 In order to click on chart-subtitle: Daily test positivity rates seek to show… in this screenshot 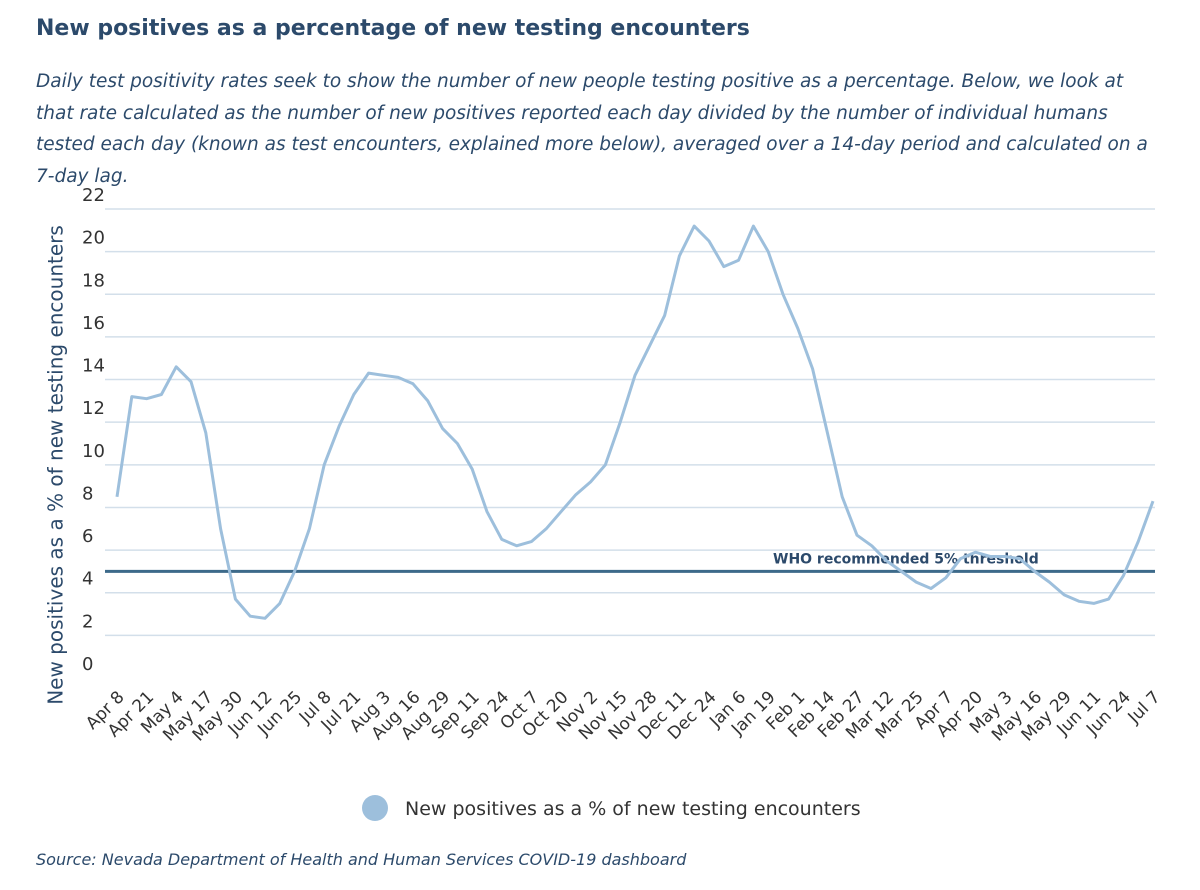, I will do `click(592, 129)`.